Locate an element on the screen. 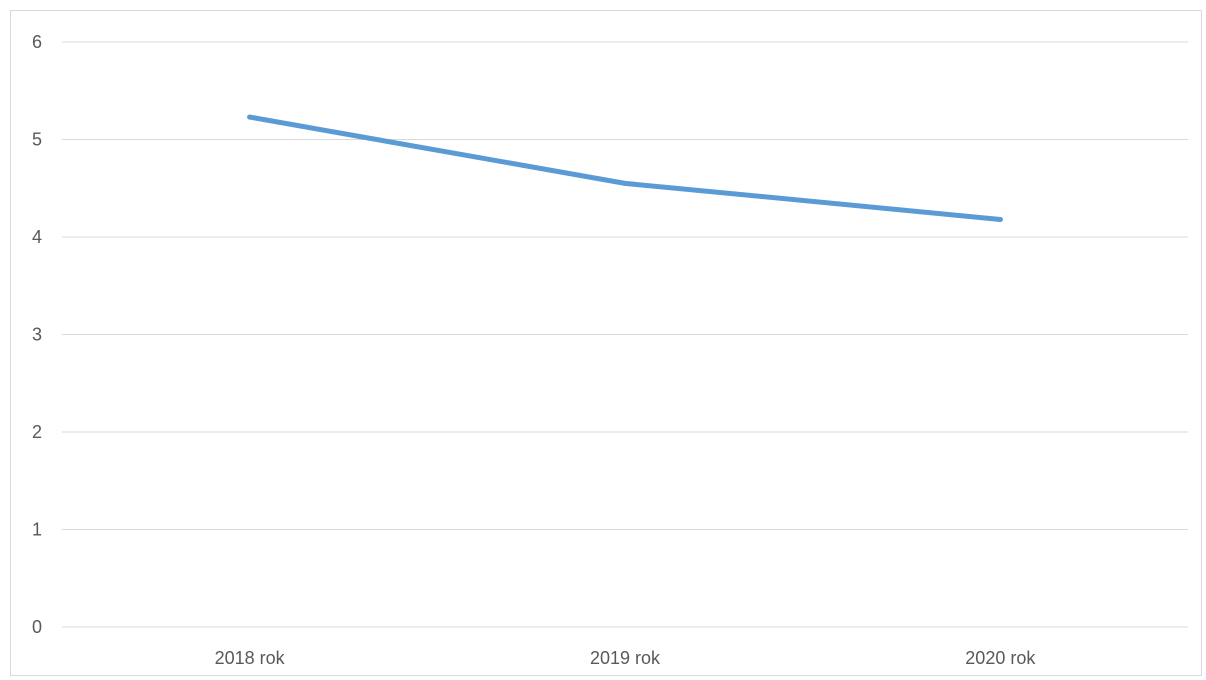 This screenshot has height=680, width=1206. y-tick-label: 2 is located at coordinates (37, 432).